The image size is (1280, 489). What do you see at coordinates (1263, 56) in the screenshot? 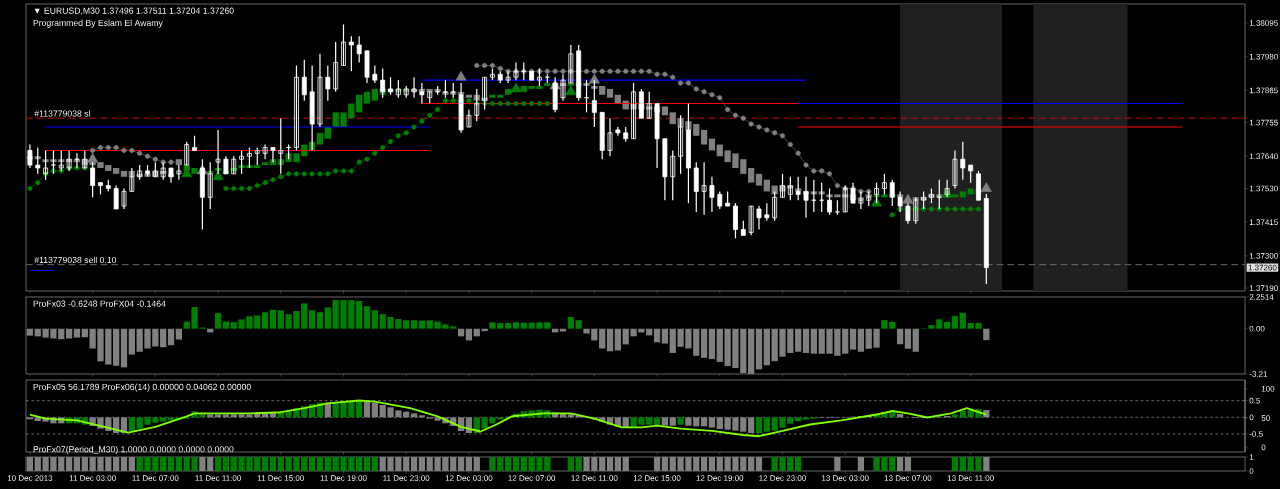
I see `y-tick-label: 1.37980` at bounding box center [1263, 56].